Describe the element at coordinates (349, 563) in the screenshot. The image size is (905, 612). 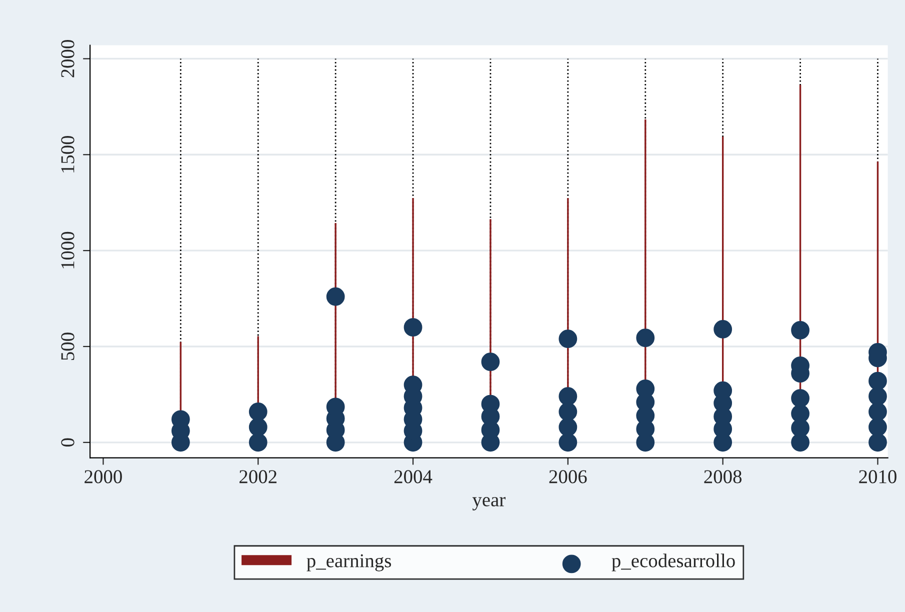
I see `legend-label: p_earnings` at that location.